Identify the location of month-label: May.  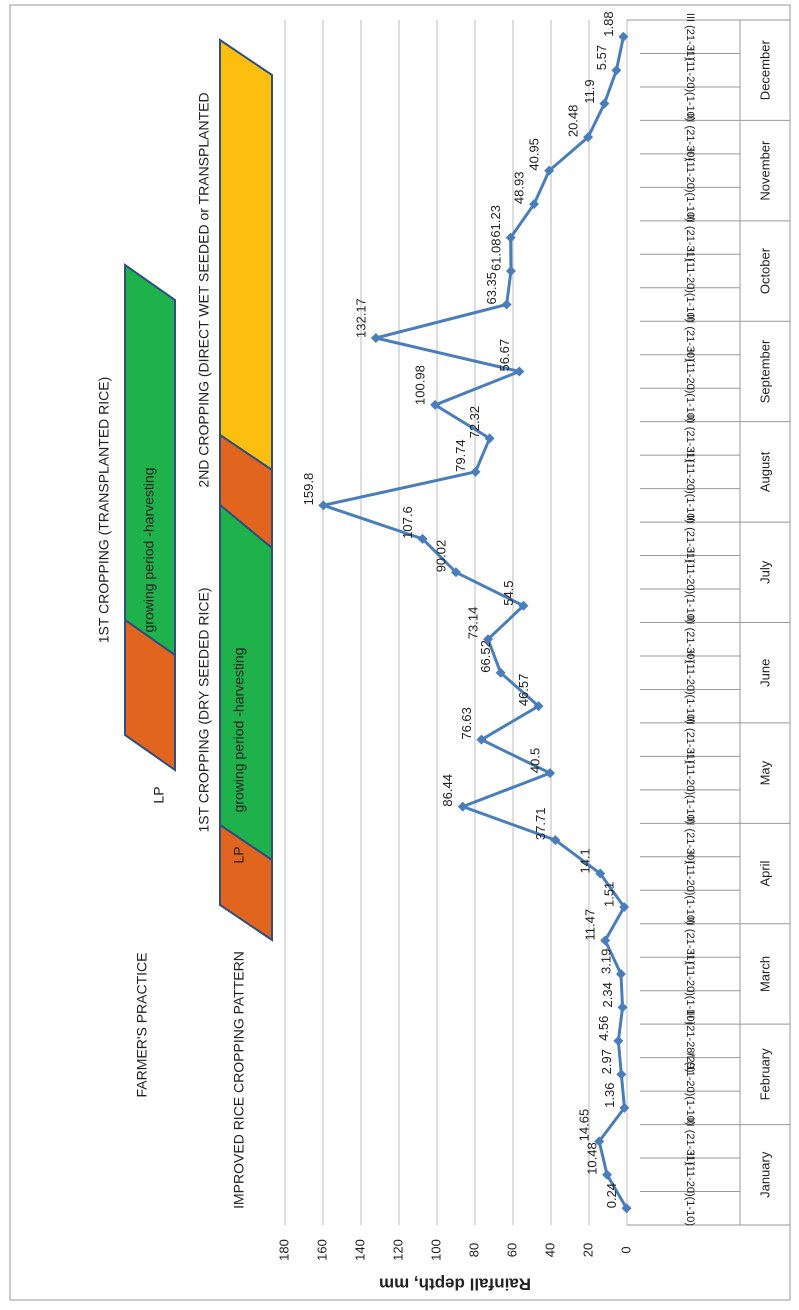
(764, 772).